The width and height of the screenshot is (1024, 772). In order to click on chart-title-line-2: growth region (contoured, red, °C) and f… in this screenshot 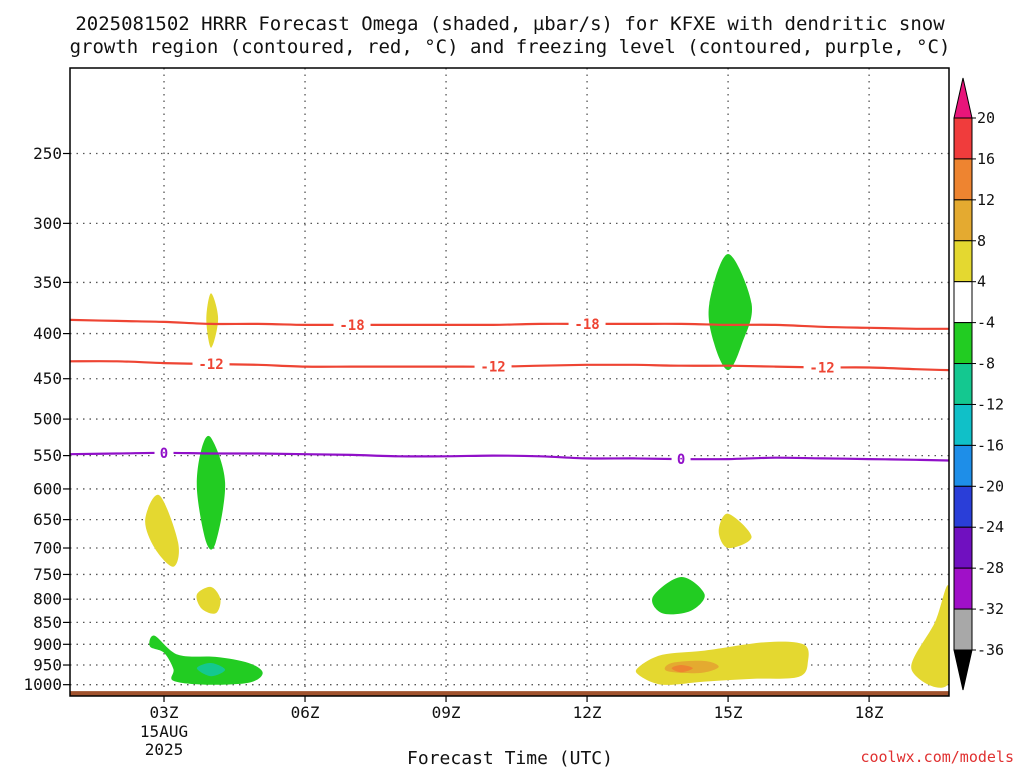, I will do `click(510, 47)`.